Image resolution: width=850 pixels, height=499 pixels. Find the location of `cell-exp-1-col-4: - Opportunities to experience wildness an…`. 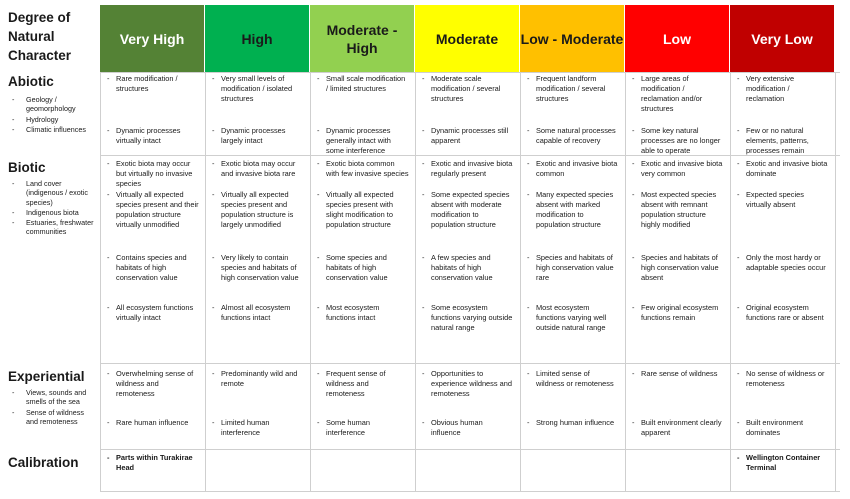

cell-exp-1-col-4: - Opportunities to experience wildness an… is located at coordinates (468, 384).